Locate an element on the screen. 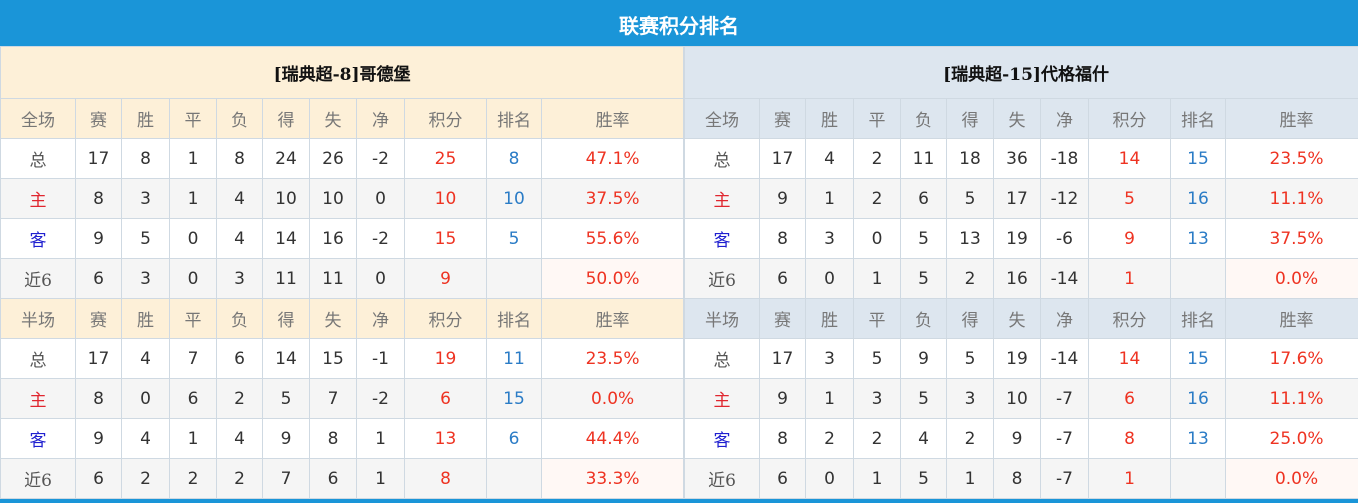 This screenshot has width=1358, height=504. cell-win-rate: 0.0% is located at coordinates (1291, 478).